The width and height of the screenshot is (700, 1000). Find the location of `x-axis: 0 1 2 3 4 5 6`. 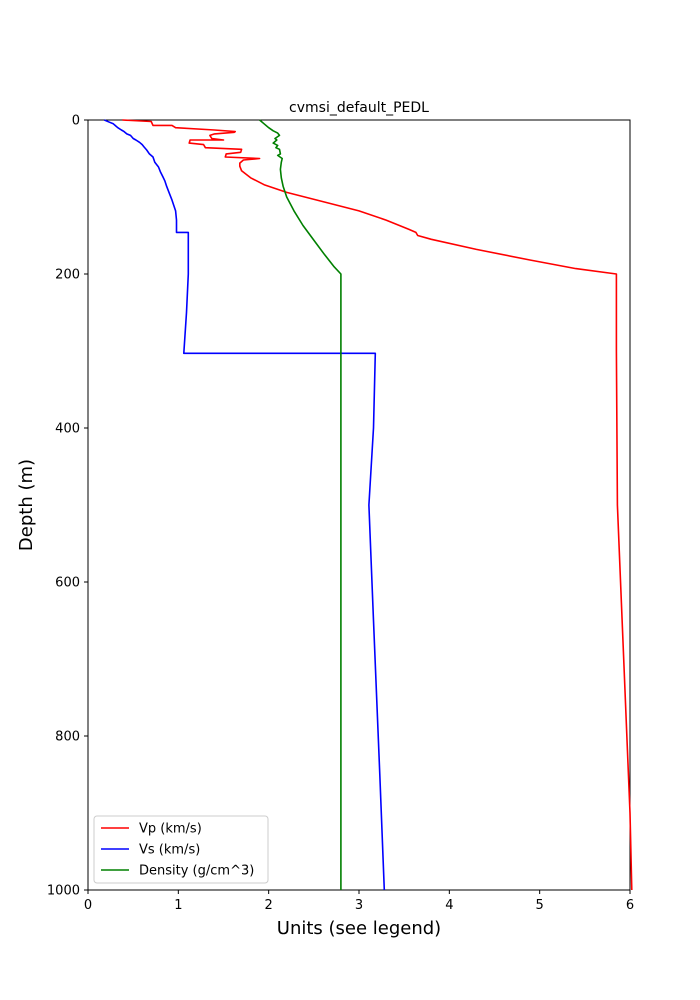

x-axis: 0 1 2 3 4 5 6 is located at coordinates (359, 901).